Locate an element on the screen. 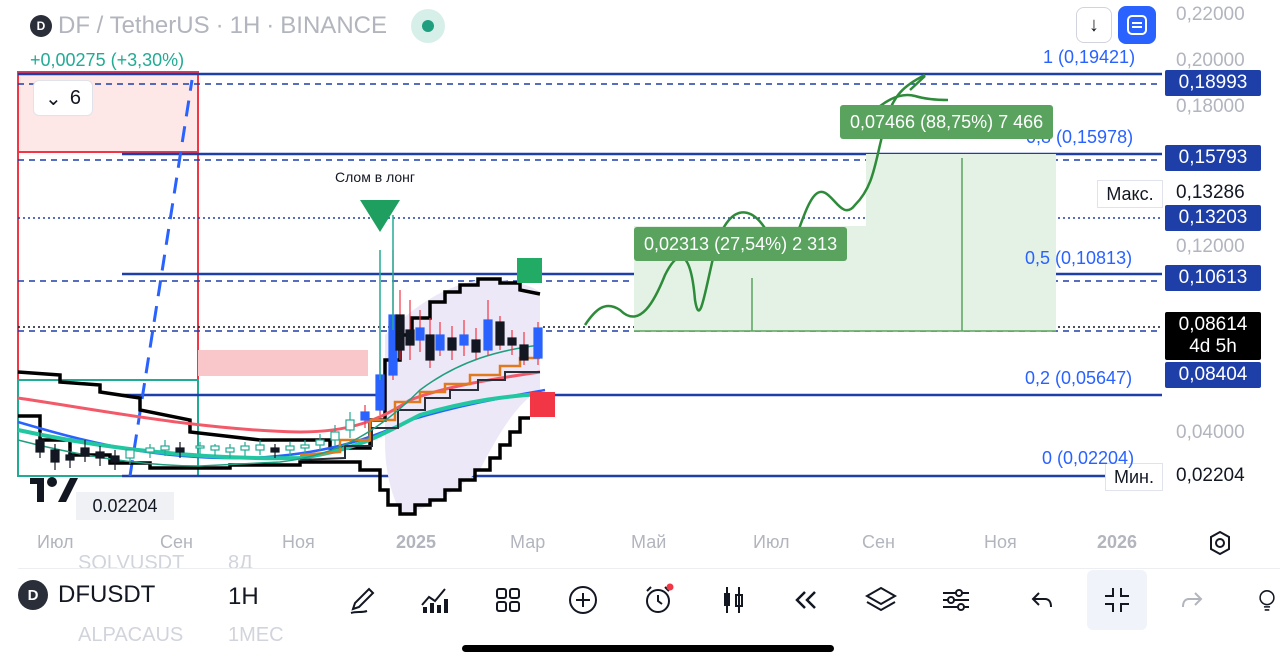 The image size is (1280, 664). draw-tool-button is located at coordinates (362, 600).